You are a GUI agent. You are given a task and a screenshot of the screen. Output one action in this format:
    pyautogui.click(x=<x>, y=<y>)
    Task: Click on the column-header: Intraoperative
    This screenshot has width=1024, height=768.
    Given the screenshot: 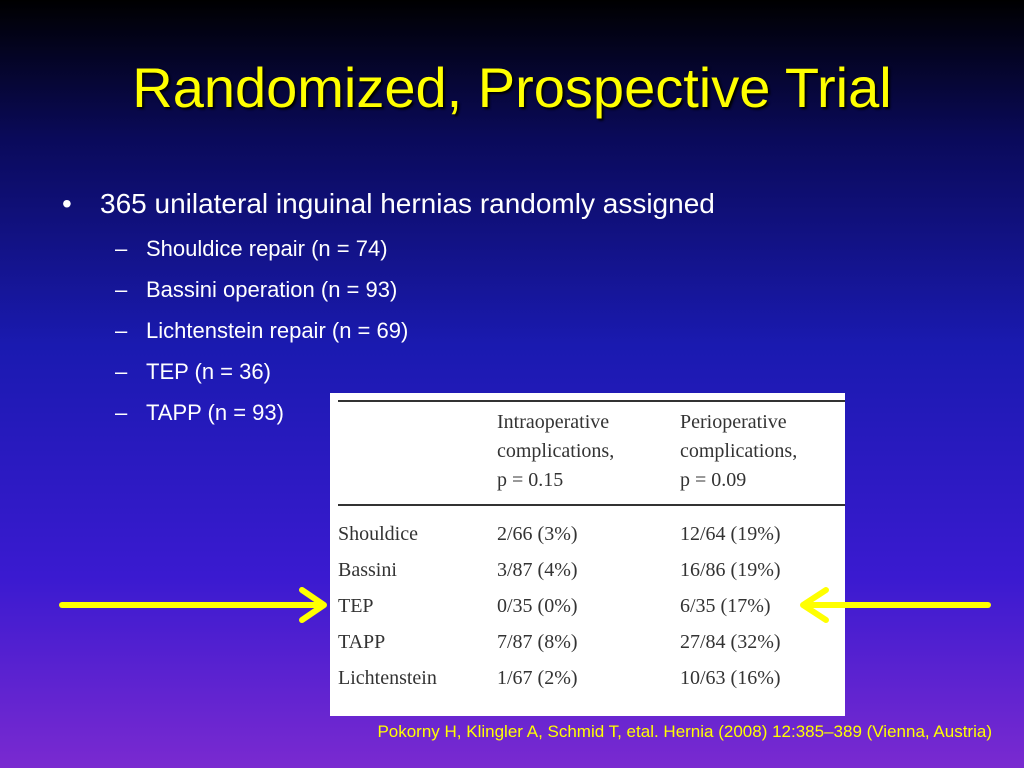 What is the action you would take?
    pyautogui.click(x=553, y=422)
    